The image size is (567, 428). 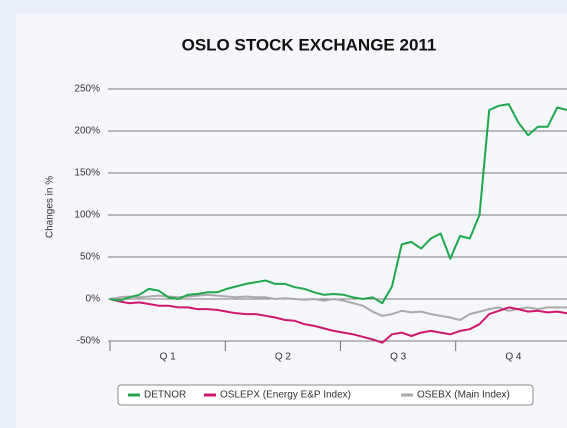 I want to click on y-tick-label: 200%, so click(x=87, y=131).